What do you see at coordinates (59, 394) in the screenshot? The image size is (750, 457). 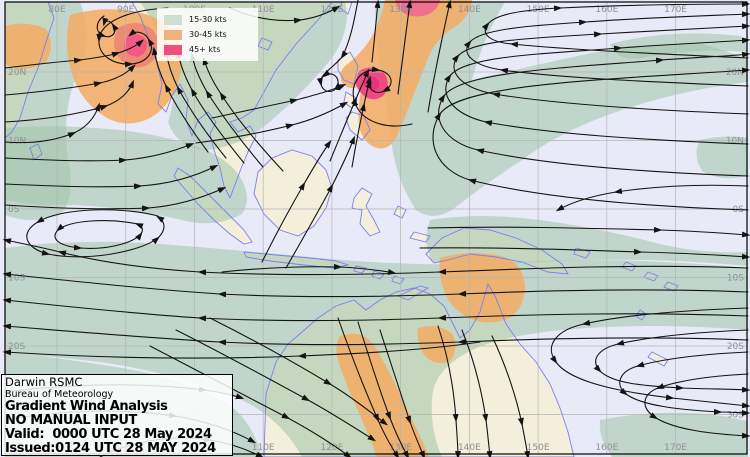 I see `bureau-name: Bureau of Meteorology` at bounding box center [59, 394].